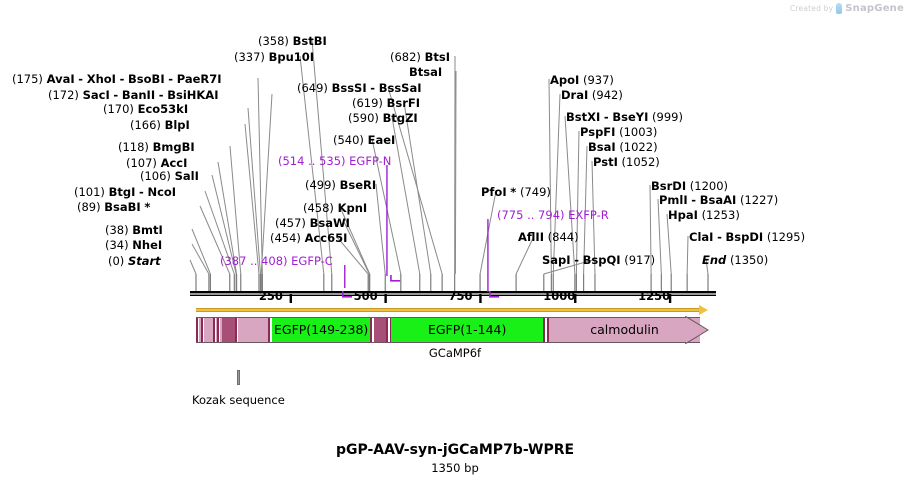 This screenshot has height=481, width=910. I want to click on feature-label-exfp-r: (775 .. 794) EXFP-R, so click(553, 215).